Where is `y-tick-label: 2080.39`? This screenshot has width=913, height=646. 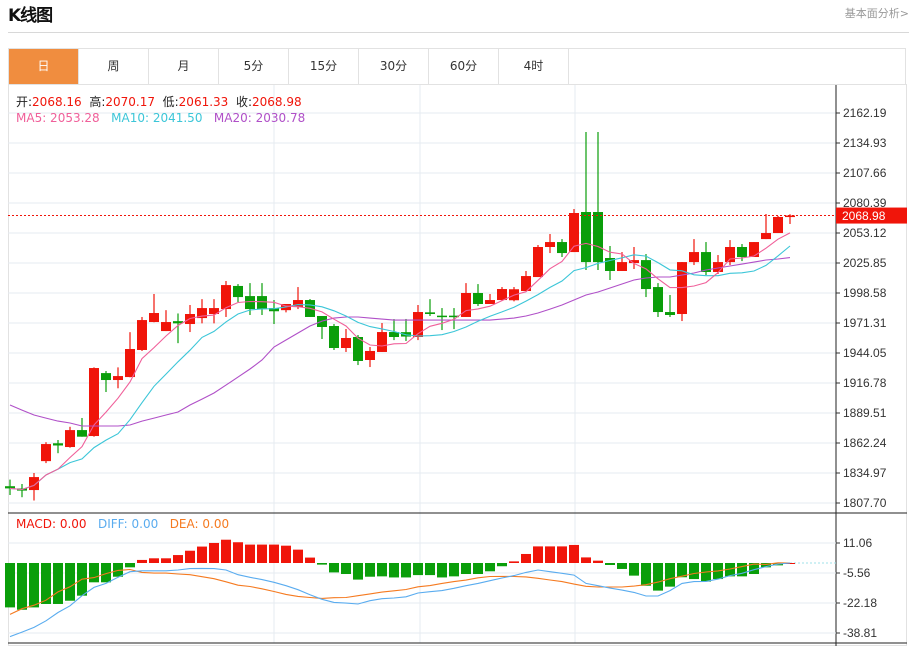
y-tick-label: 2080.39 is located at coordinates (865, 203).